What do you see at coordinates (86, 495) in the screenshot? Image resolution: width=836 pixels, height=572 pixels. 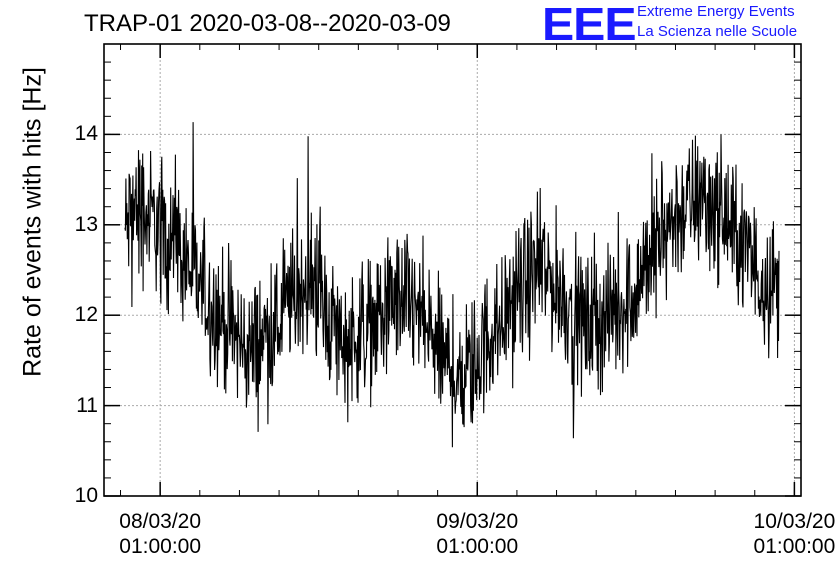 I see `y-tick-label: 10` at bounding box center [86, 495].